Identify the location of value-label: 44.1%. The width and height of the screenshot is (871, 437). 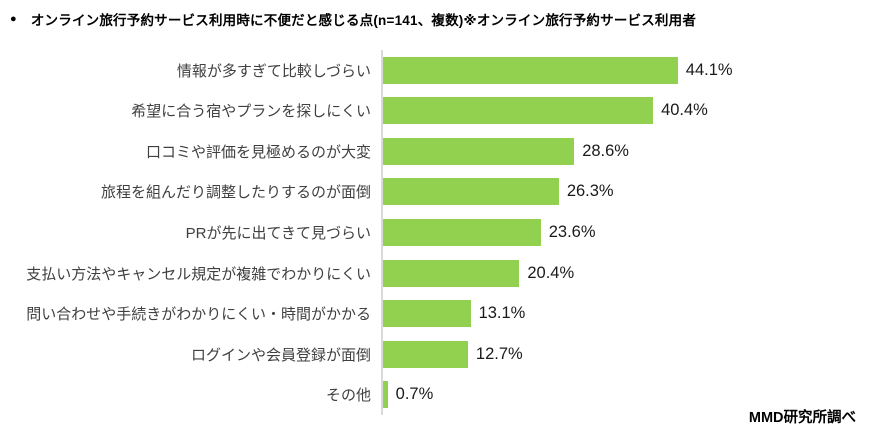
(709, 69).